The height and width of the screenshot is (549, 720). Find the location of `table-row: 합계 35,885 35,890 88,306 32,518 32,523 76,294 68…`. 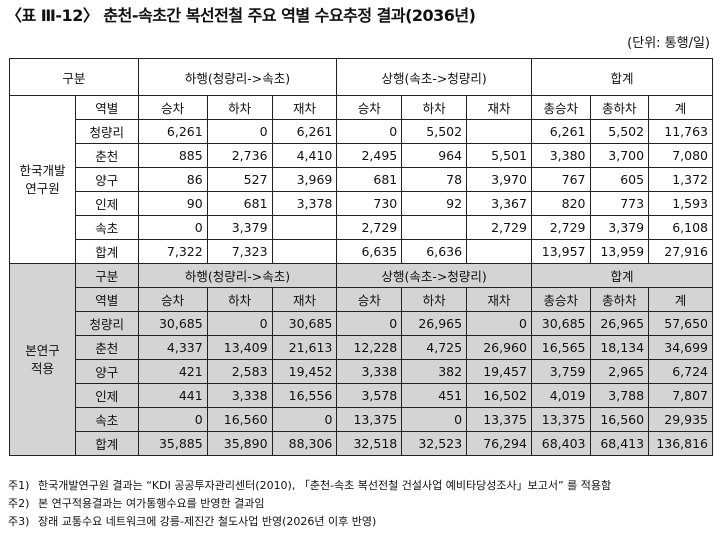

table-row: 합계 35,885 35,890 88,306 32,518 32,523 76,294 68… is located at coordinates (361, 443).